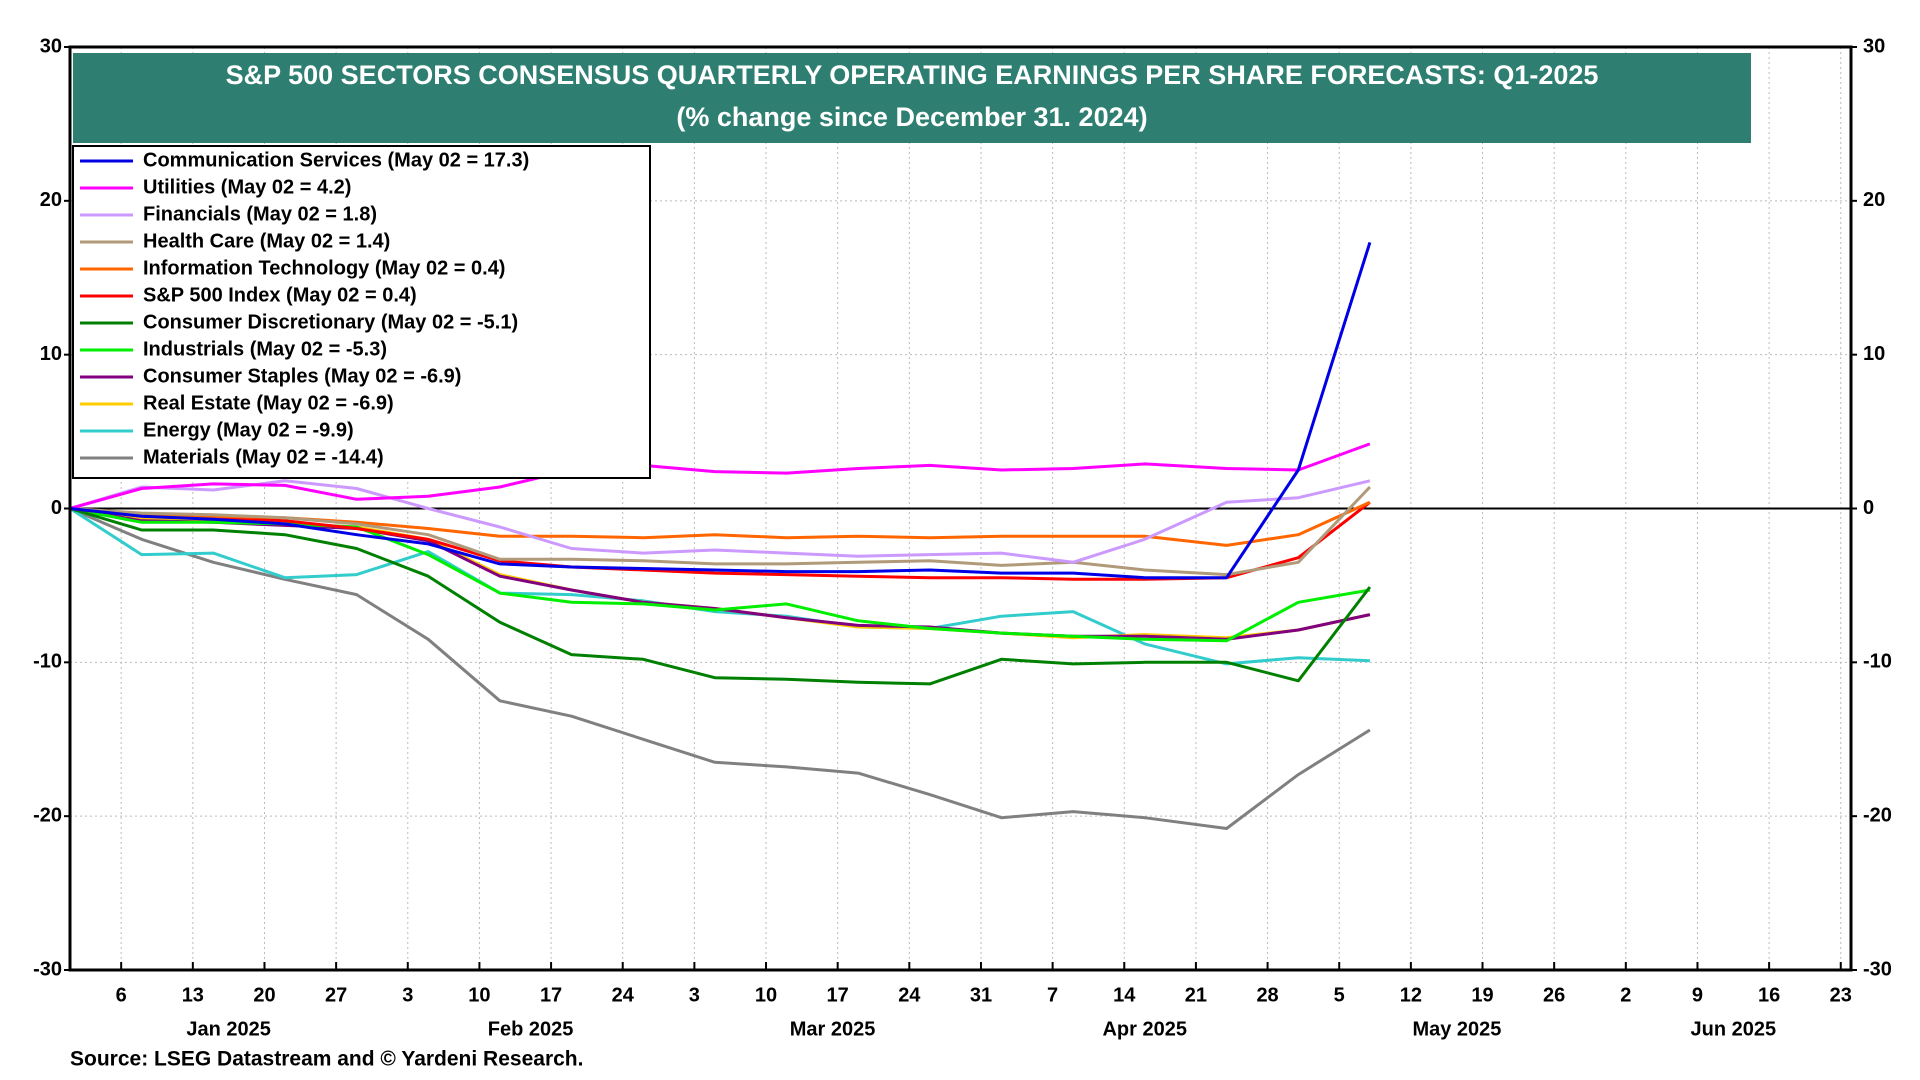 The width and height of the screenshot is (1920, 1080). What do you see at coordinates (531, 1029) in the screenshot?
I see `x-month-label: Feb 2025` at bounding box center [531, 1029].